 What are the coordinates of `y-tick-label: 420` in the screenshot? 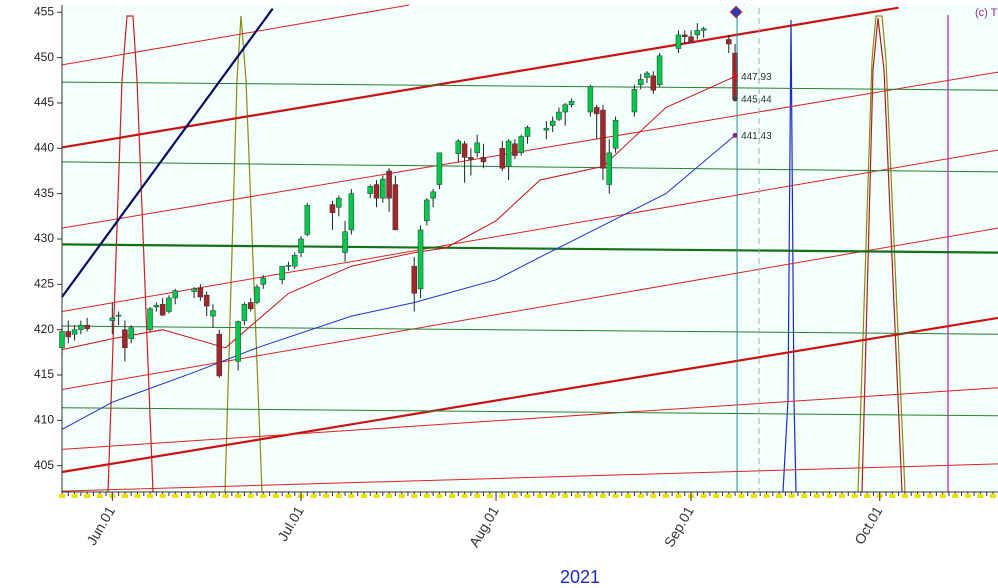 It's located at (44, 329).